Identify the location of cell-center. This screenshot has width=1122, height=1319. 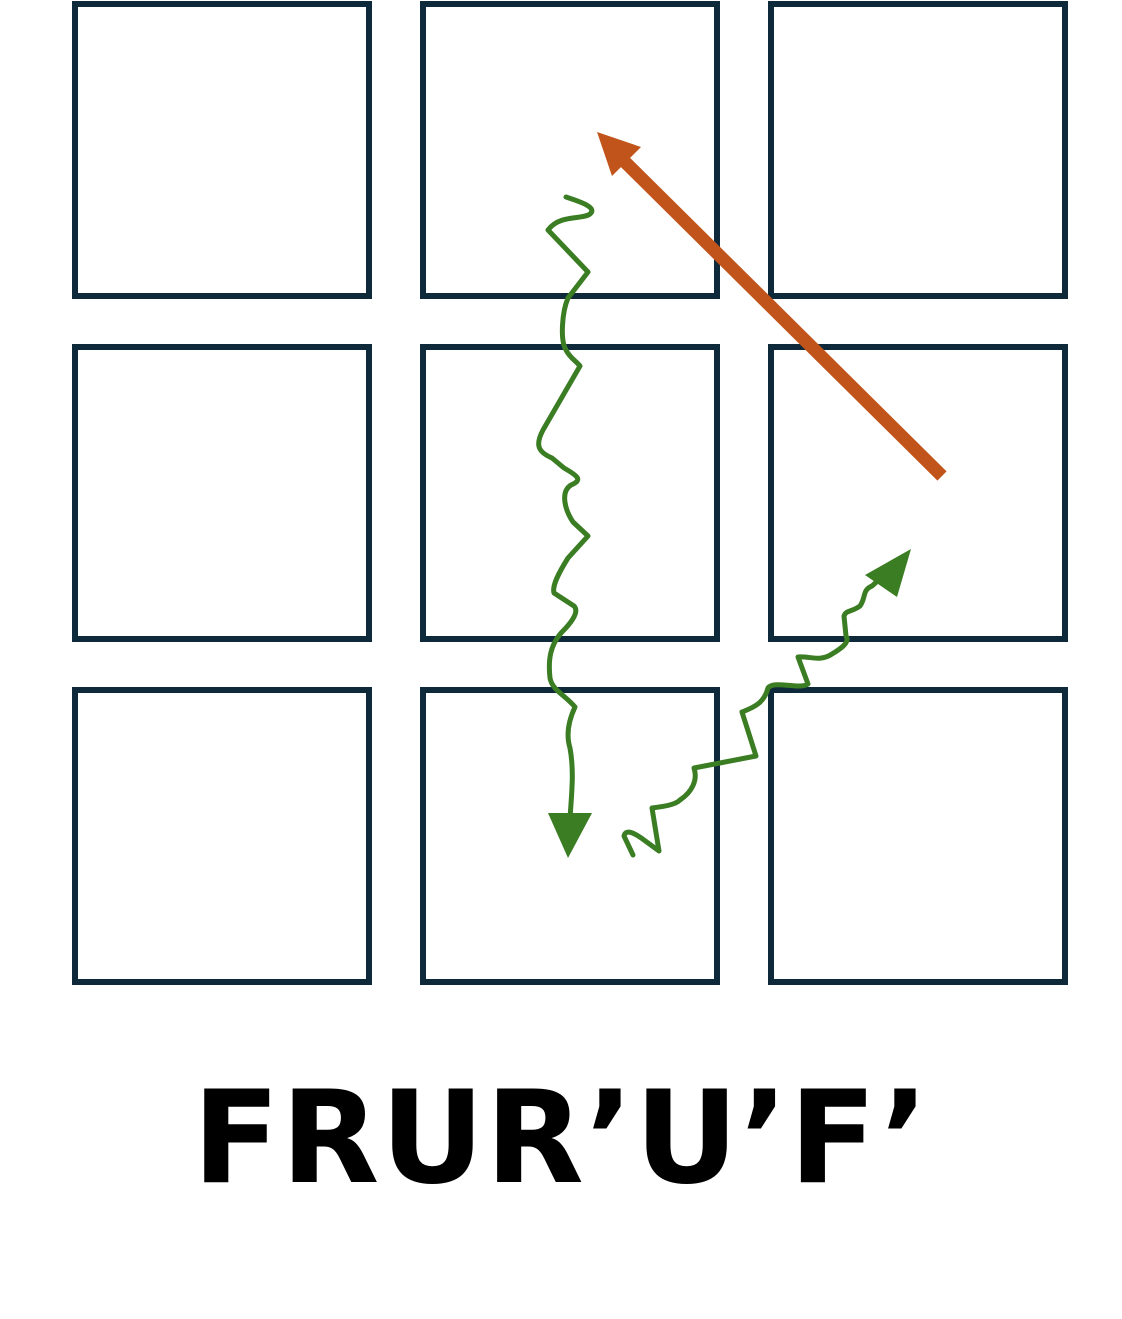
(570, 493).